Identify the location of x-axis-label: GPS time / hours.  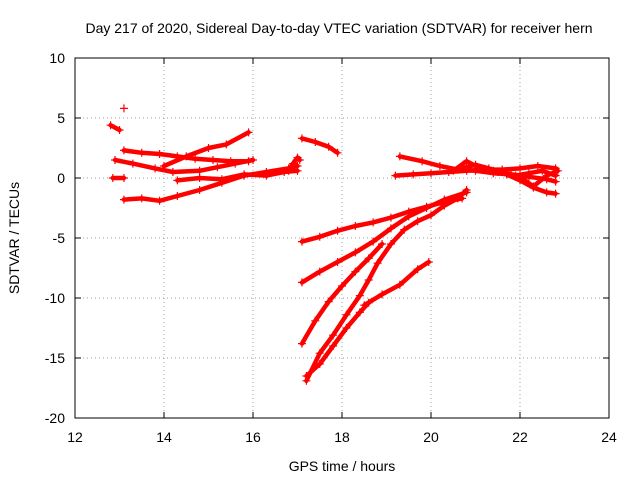
(342, 466).